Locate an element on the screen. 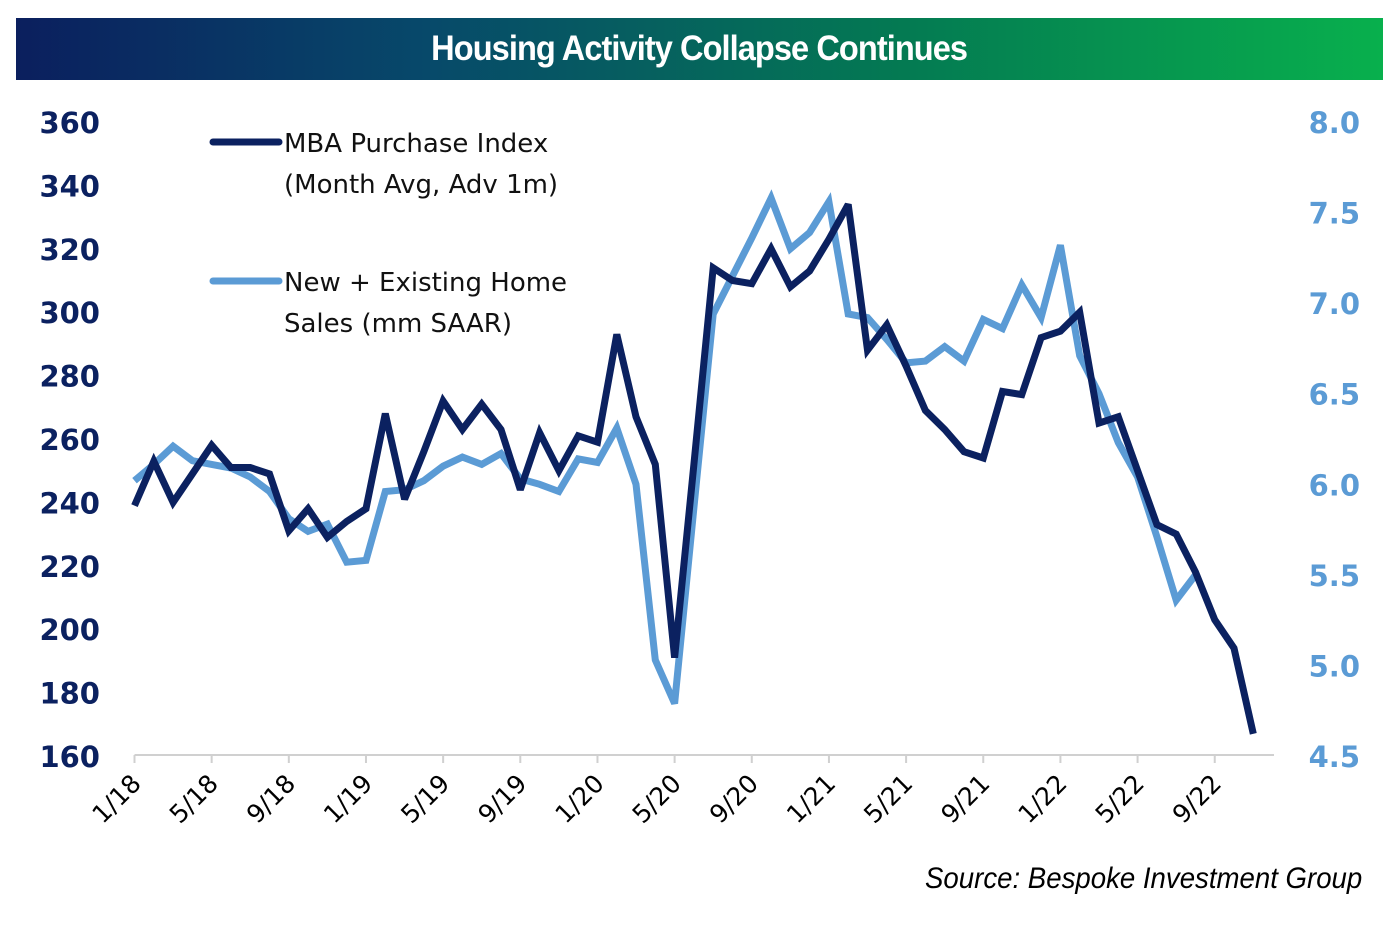 The image size is (1400, 928). left-y-tick-label: 300 is located at coordinates (69, 313).